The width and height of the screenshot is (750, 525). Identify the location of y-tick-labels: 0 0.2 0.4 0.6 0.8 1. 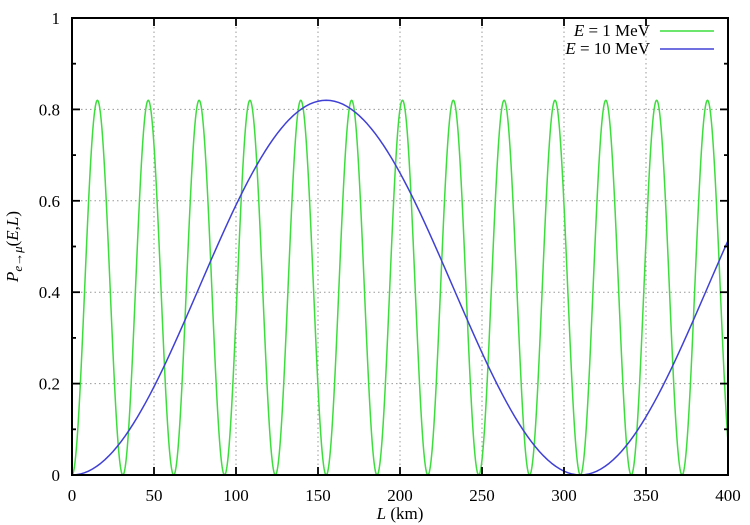
(50, 247).